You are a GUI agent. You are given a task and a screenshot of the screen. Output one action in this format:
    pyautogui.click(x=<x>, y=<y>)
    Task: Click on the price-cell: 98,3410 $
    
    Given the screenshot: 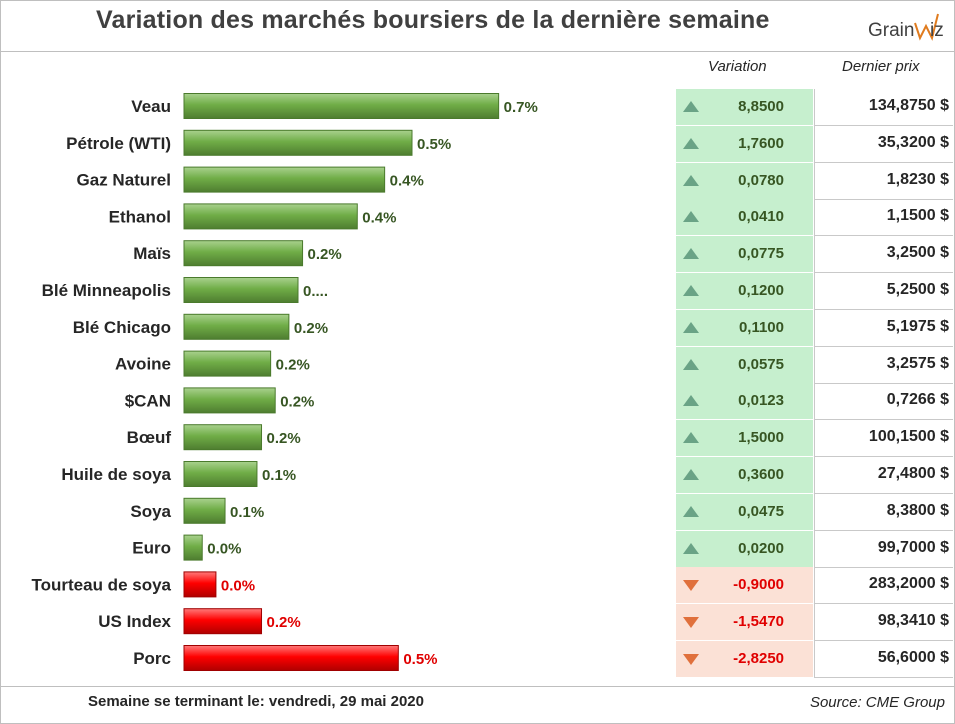 What is the action you would take?
    pyautogui.click(x=883, y=623)
    